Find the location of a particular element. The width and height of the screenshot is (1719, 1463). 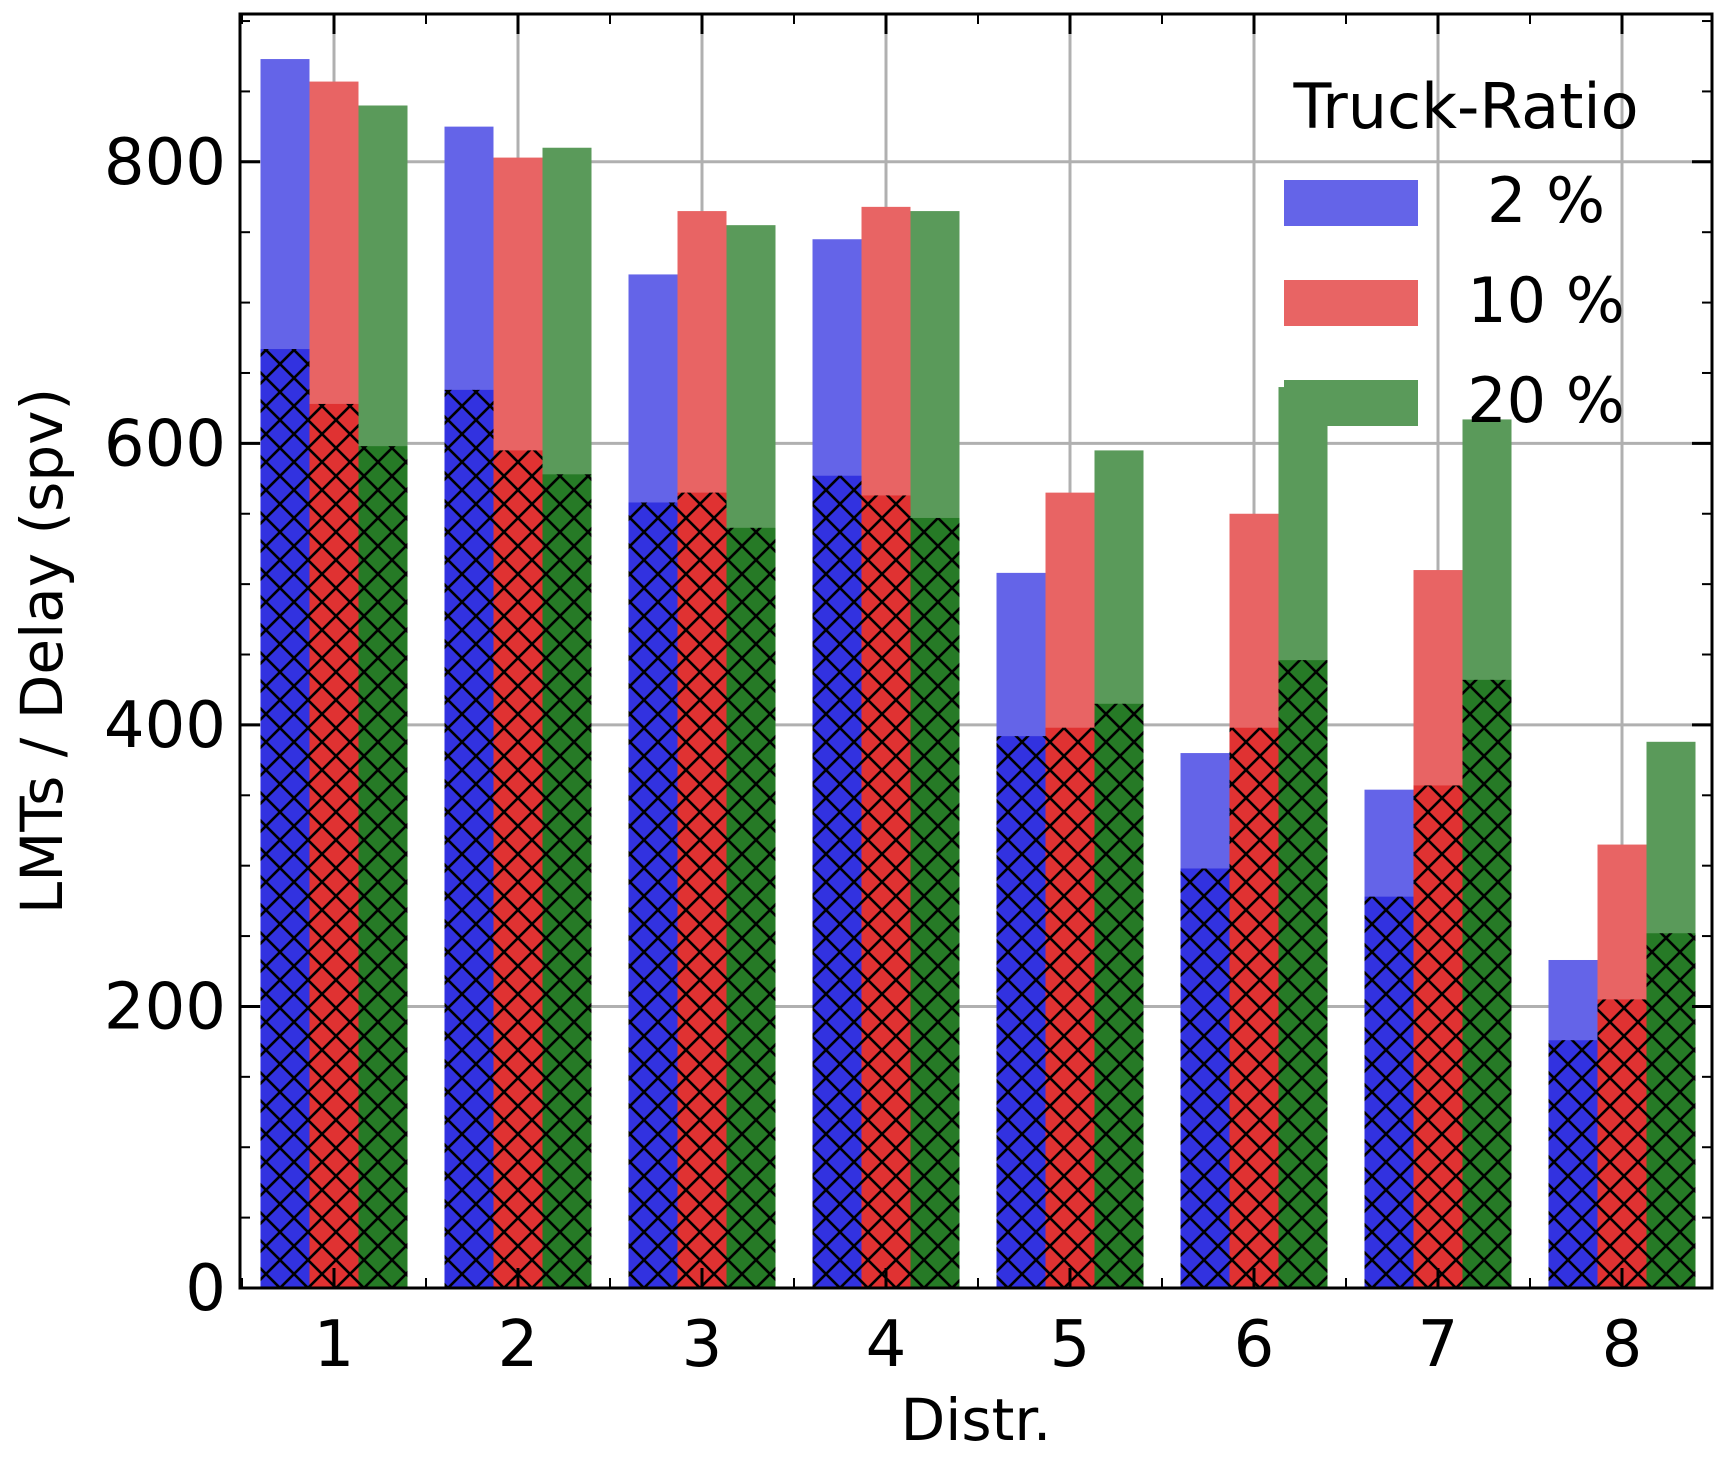

x-tick-label: 5 is located at coordinates (1070, 1345).